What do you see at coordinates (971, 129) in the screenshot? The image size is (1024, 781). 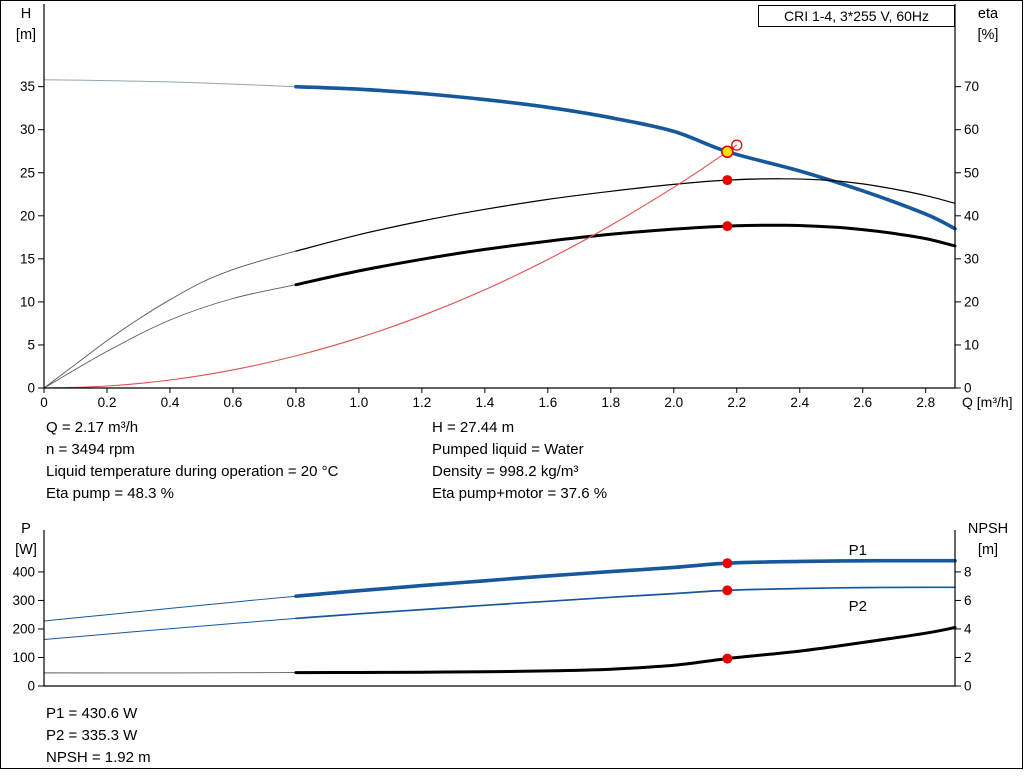 I see `axis-text: 60` at bounding box center [971, 129].